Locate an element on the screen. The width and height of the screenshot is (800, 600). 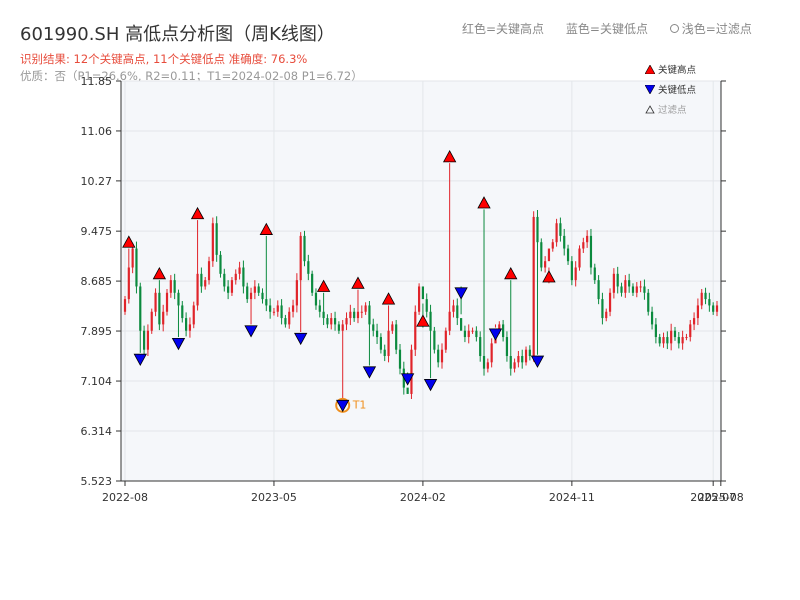
t1-label: T1 is located at coordinates (359, 404).